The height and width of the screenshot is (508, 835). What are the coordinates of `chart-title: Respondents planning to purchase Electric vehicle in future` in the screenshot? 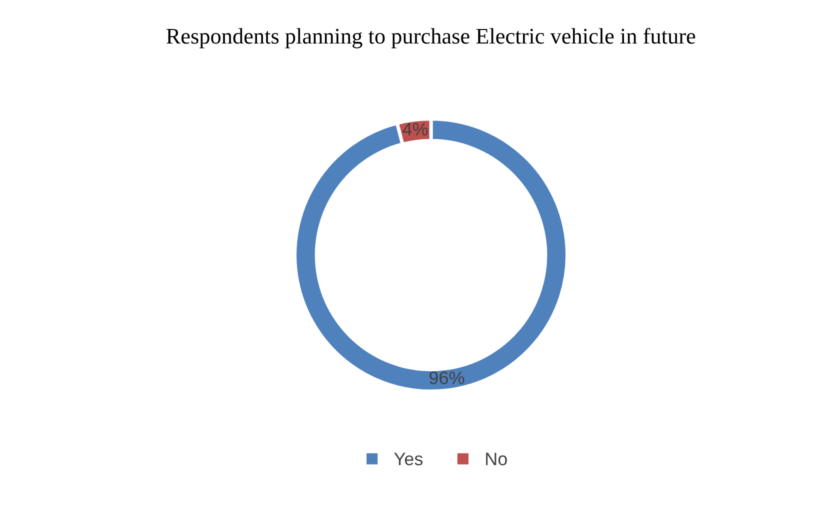 It's located at (431, 38).